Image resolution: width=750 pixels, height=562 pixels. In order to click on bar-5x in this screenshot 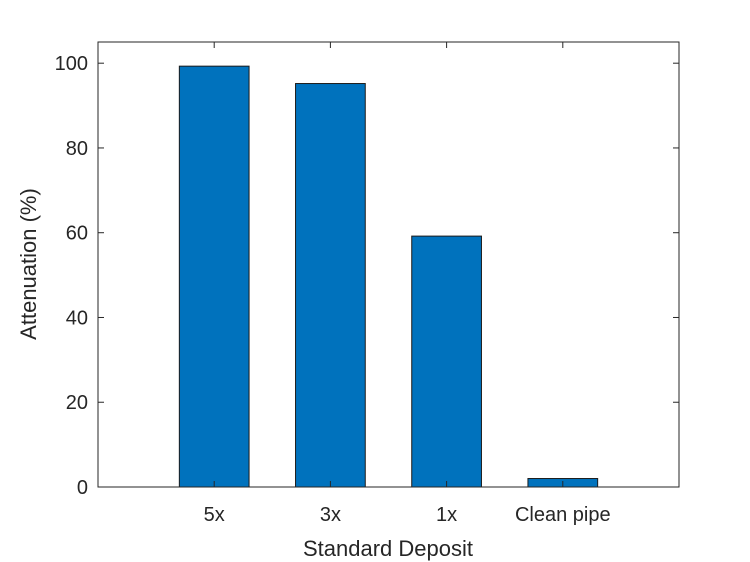, I will do `click(214, 276)`.